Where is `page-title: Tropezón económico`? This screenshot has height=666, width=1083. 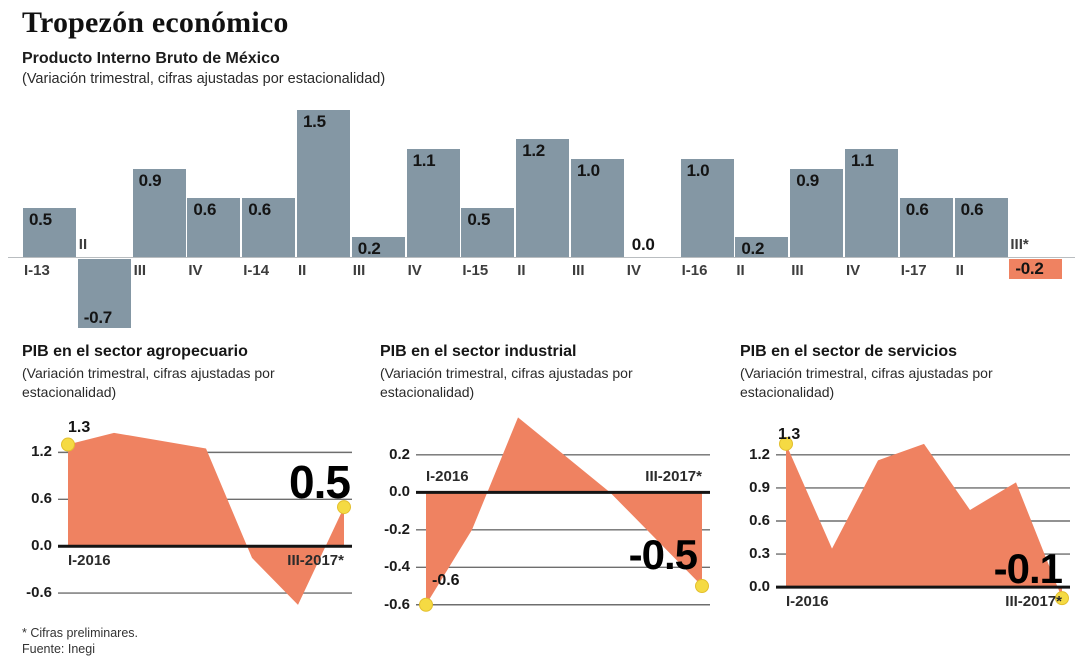
page-title: Tropezón económico is located at coordinates (155, 22).